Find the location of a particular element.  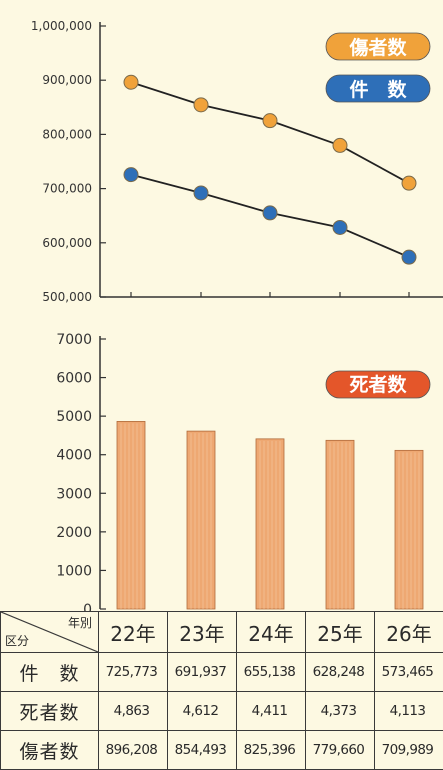

table-row-deaths: 死者数 4,863 4,612 4,411 4,373 4,113 is located at coordinates (222, 711).